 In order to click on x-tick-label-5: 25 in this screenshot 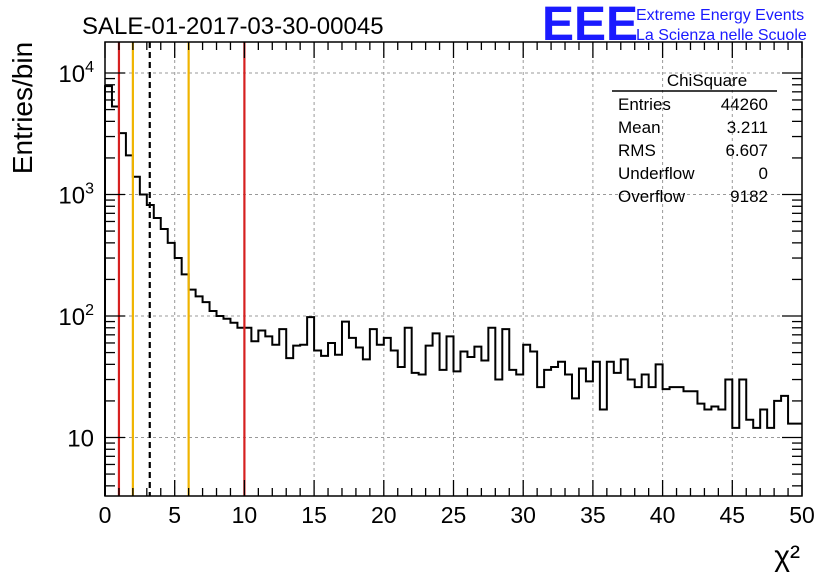, I will do `click(454, 515)`.